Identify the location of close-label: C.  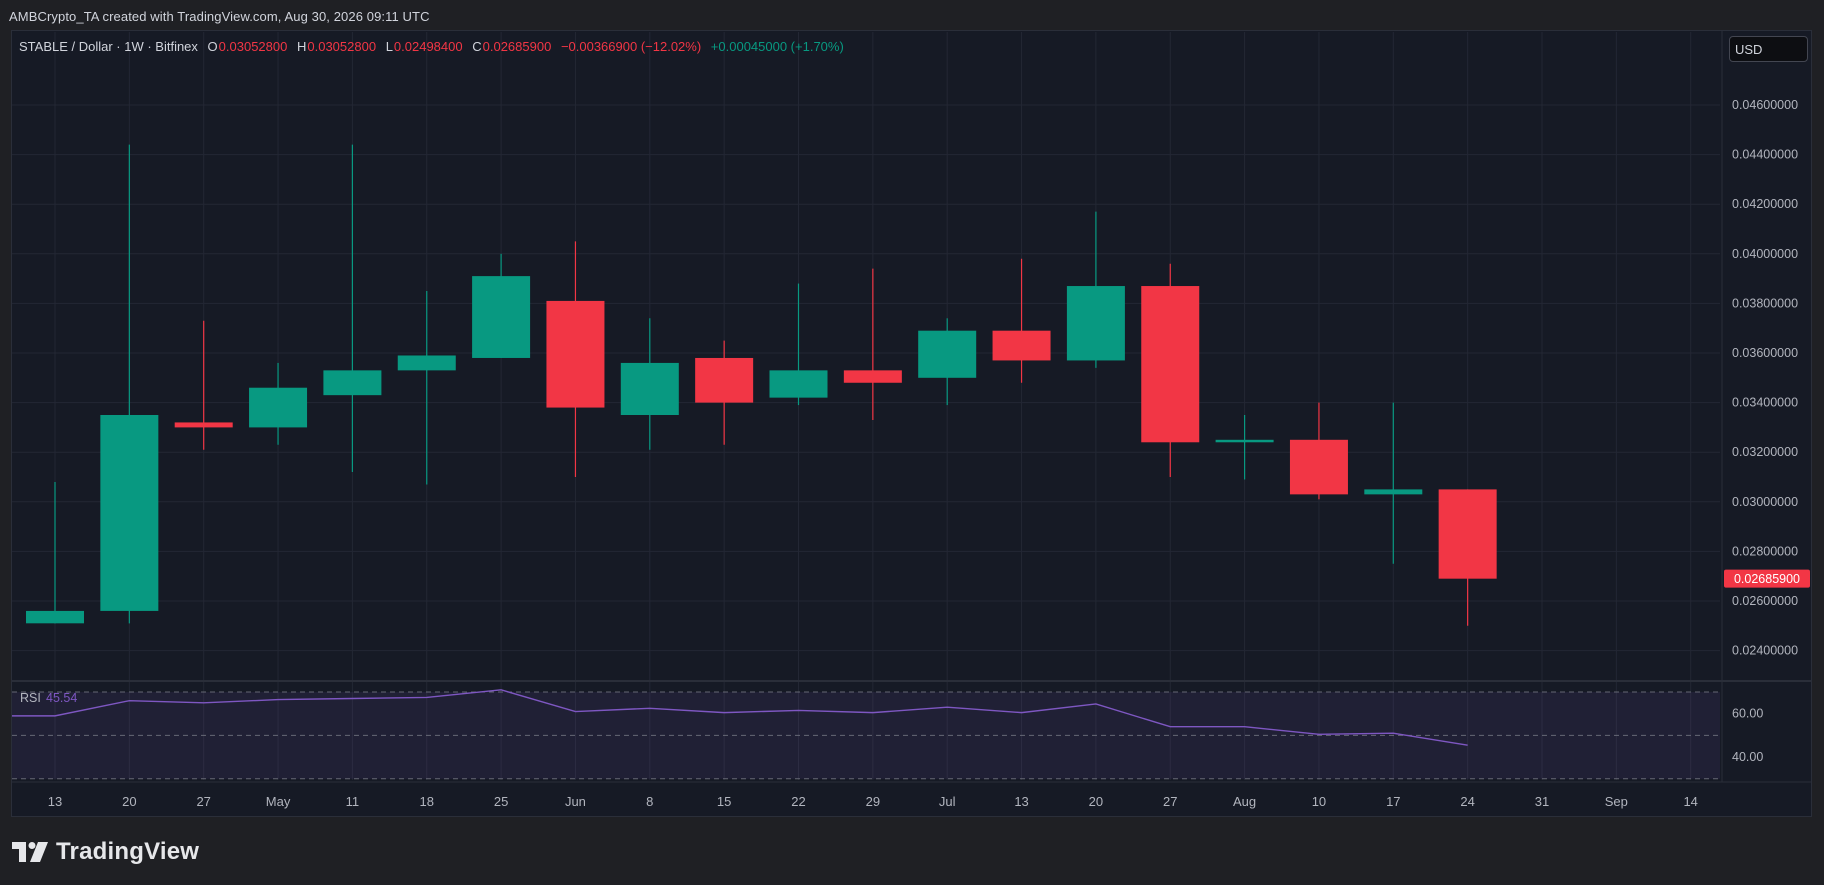
(477, 46).